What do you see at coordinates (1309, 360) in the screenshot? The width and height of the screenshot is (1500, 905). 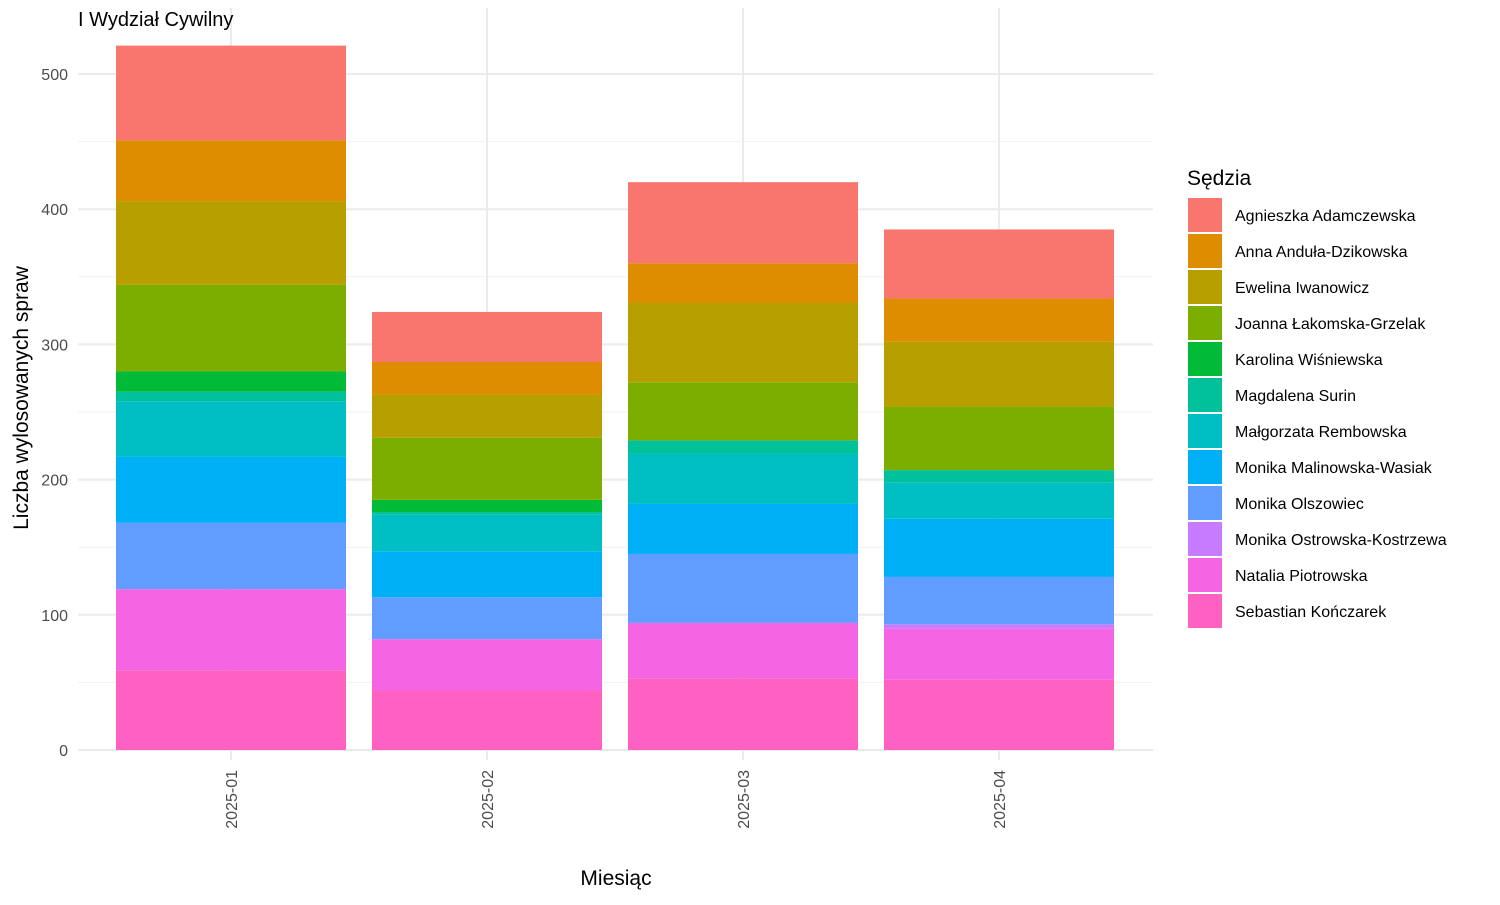 I see `legend-label: Karolina Wiśniewska` at bounding box center [1309, 360].